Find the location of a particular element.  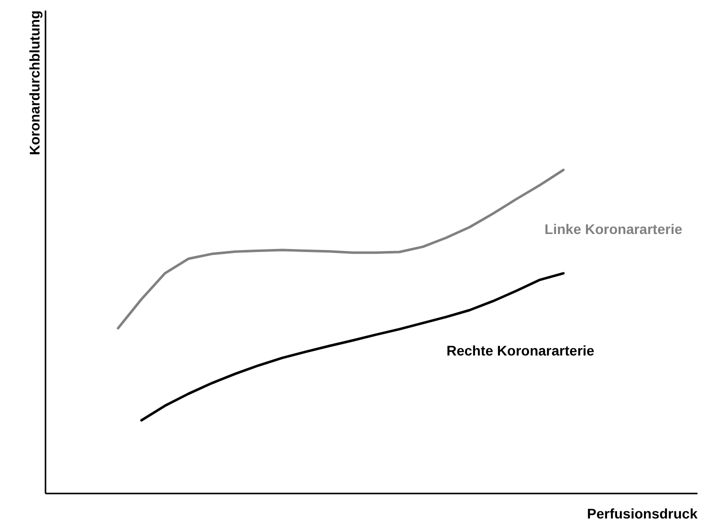

text: Linke Koronararterie is located at coordinates (613, 228).